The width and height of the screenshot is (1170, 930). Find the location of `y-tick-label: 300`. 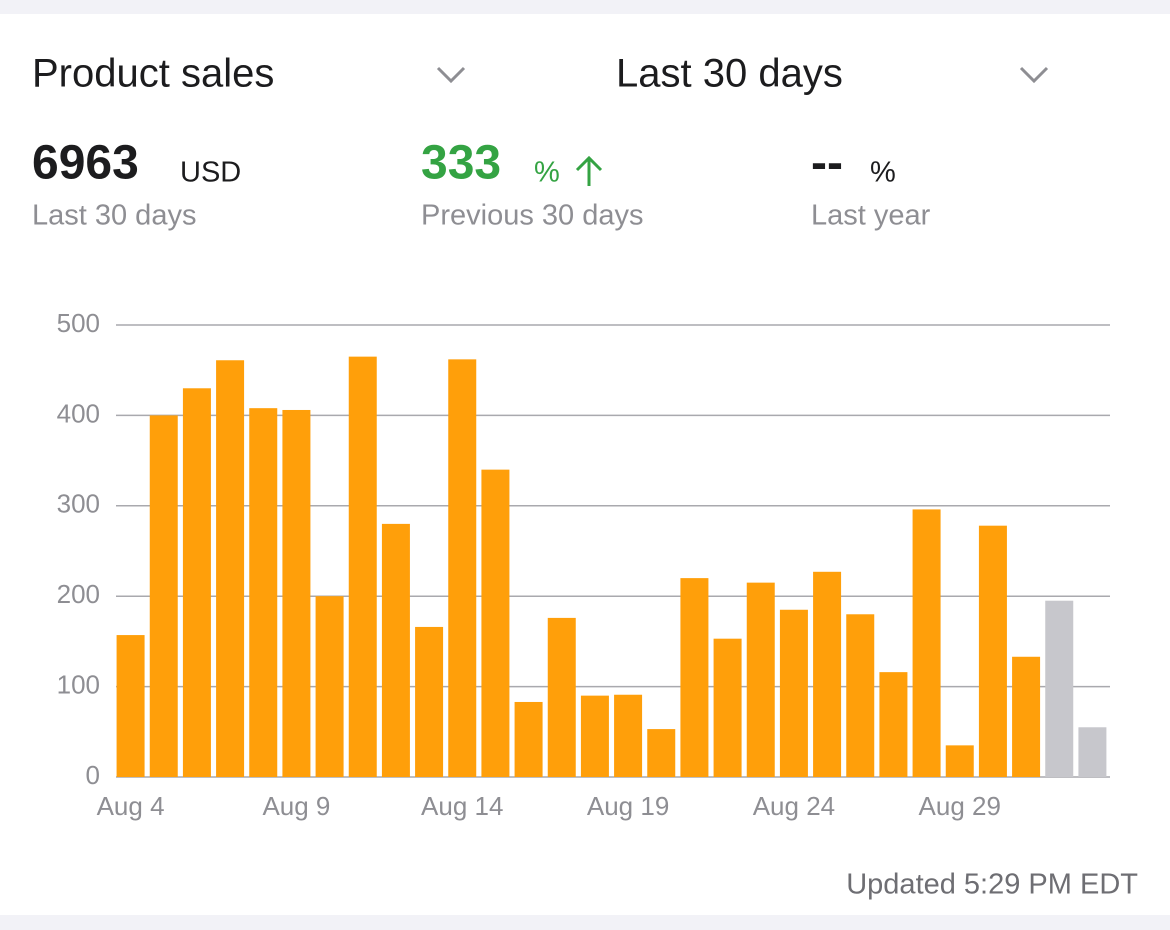

y-tick-label: 300 is located at coordinates (78, 504).